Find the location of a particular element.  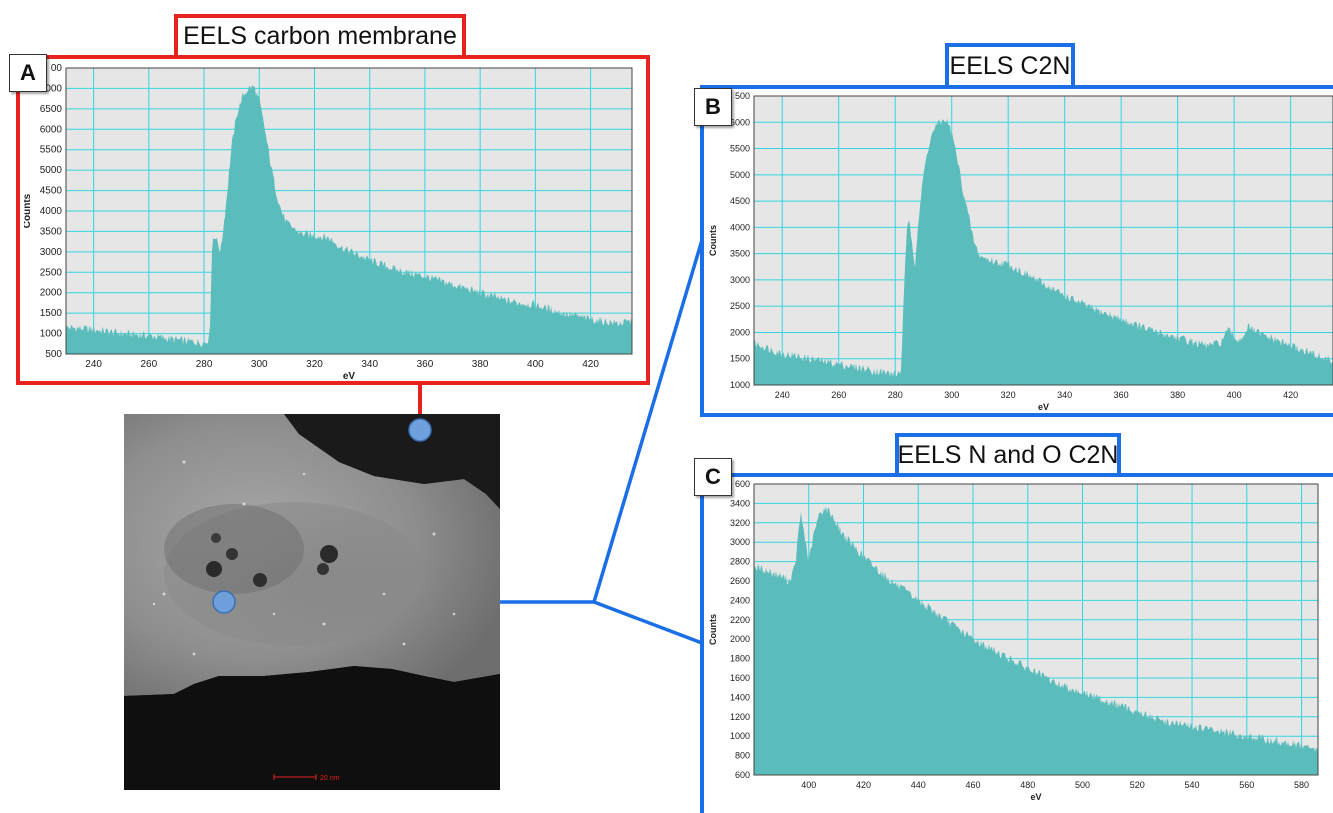

y-tick-label: 00 is located at coordinates (57, 68).